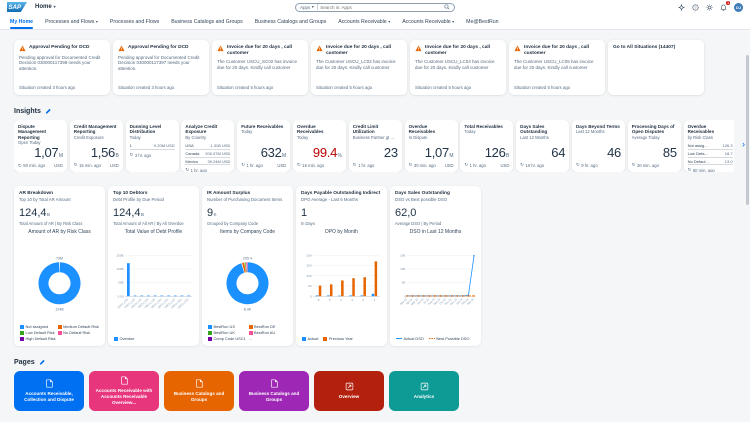  I want to click on todo-card: Go to All Situations (14407), so click(656, 67).